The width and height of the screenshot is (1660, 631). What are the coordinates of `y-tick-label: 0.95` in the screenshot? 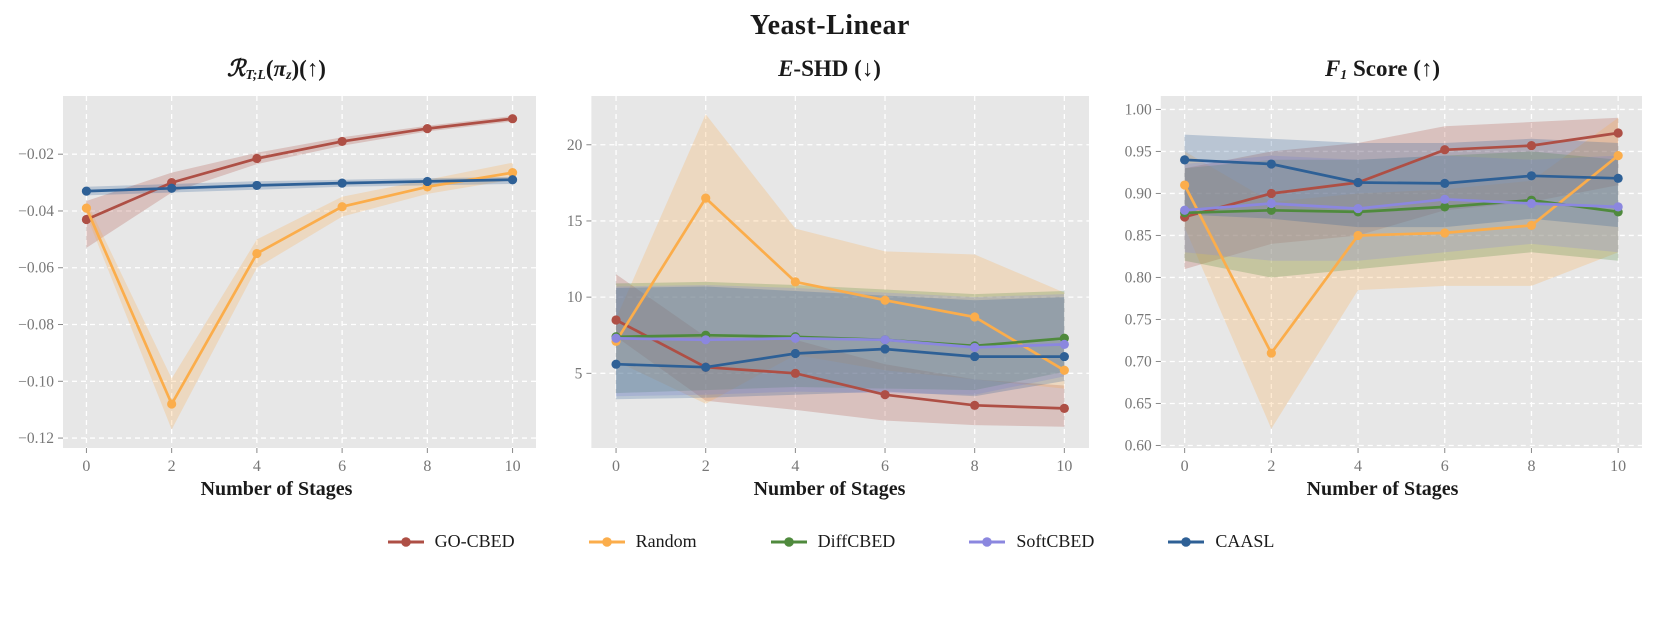 It's located at (1138, 151).